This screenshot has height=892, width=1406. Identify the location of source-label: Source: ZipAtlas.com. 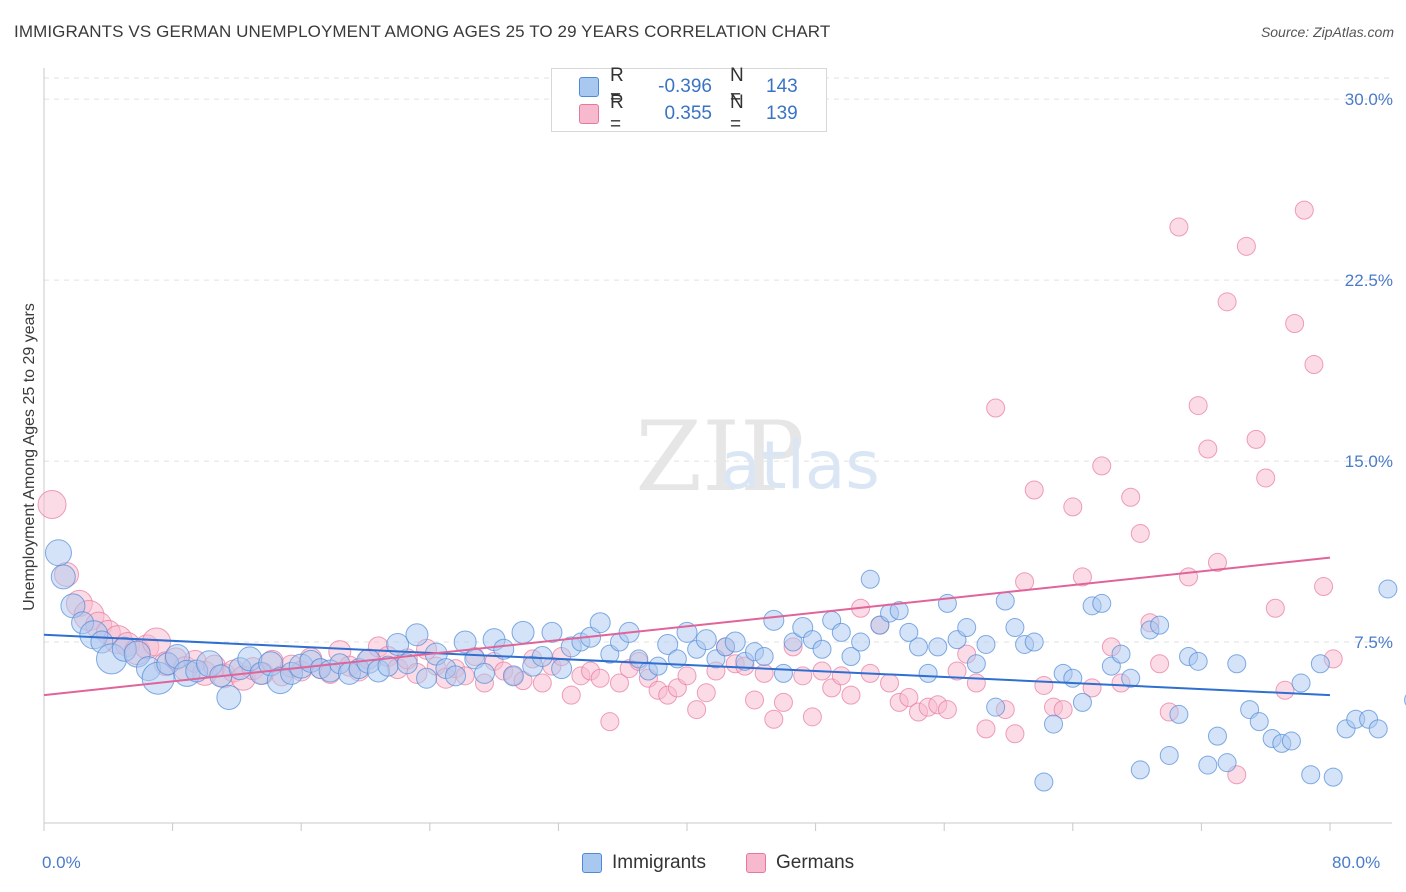
(1327, 32).